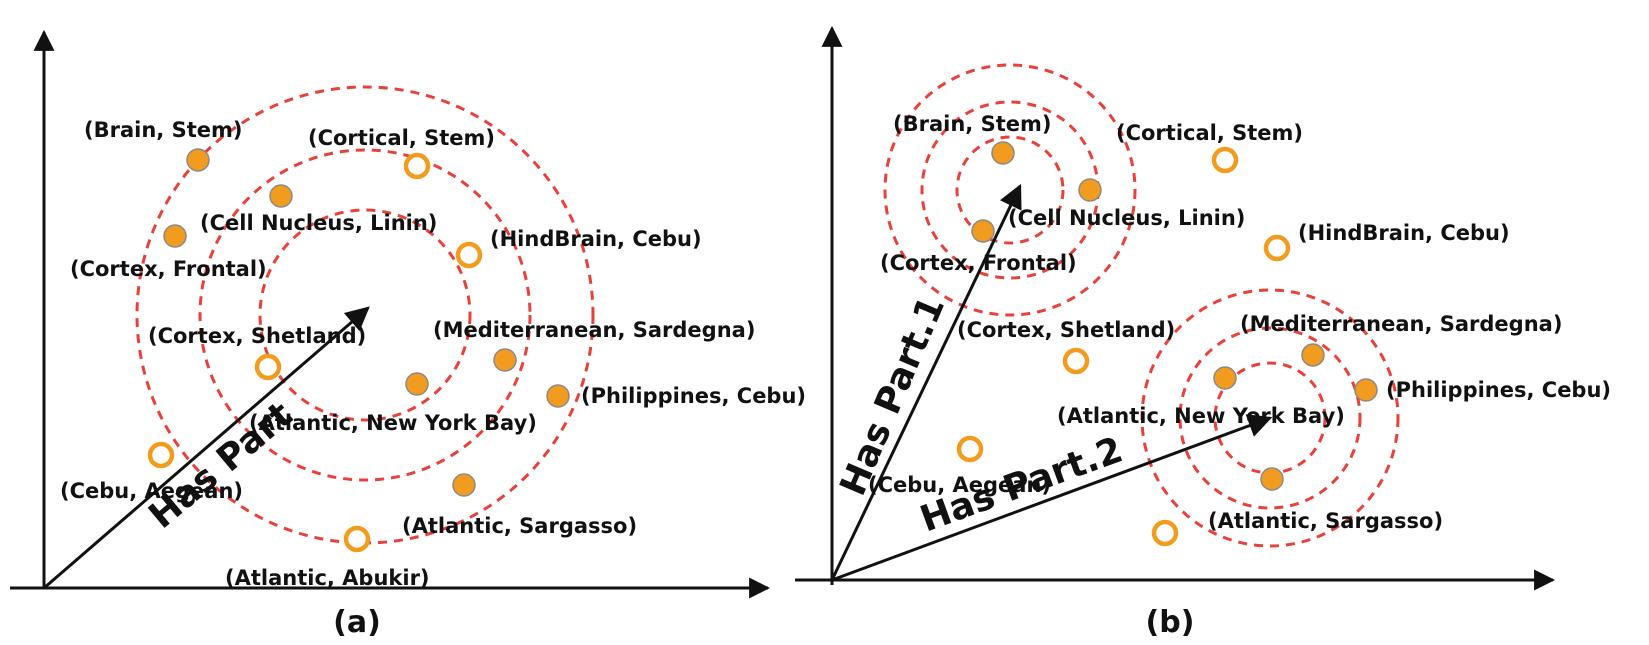 The image size is (1649, 645). What do you see at coordinates (163, 130) in the screenshot?
I see `panel-a-label-brain-stem: (Brain, Stem)` at bounding box center [163, 130].